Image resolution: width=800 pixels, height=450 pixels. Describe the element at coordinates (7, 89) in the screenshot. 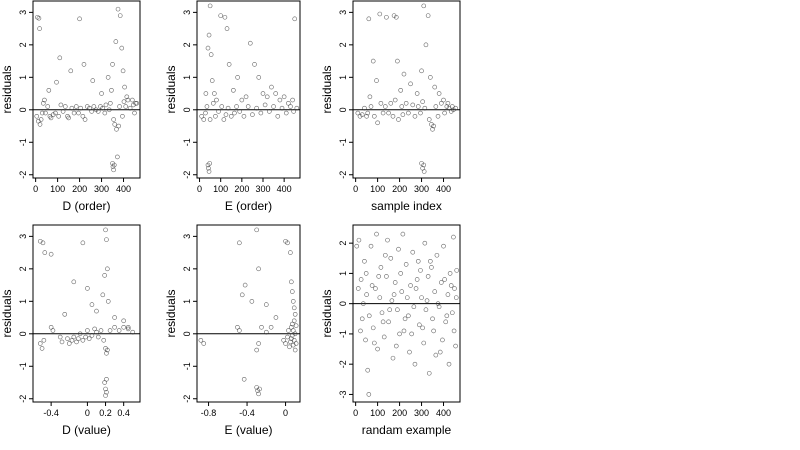

I see `y-axis-label: residuals` at that location.